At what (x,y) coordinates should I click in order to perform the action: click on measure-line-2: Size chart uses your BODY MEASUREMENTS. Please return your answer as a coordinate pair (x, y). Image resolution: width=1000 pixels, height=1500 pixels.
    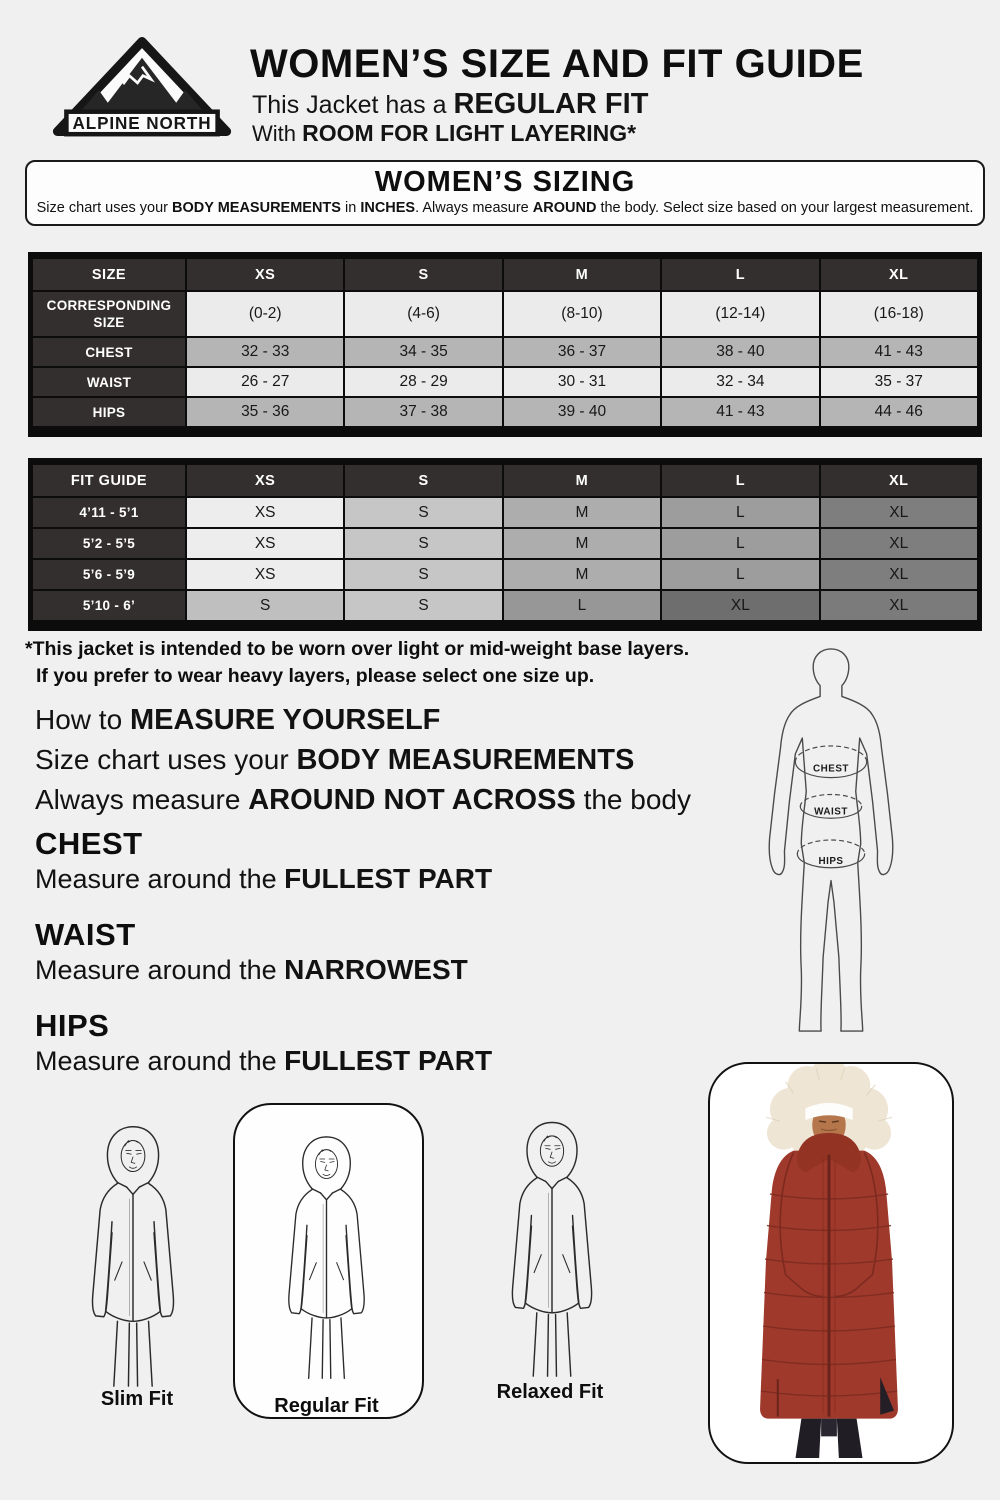
    Looking at the image, I should click on (363, 760).